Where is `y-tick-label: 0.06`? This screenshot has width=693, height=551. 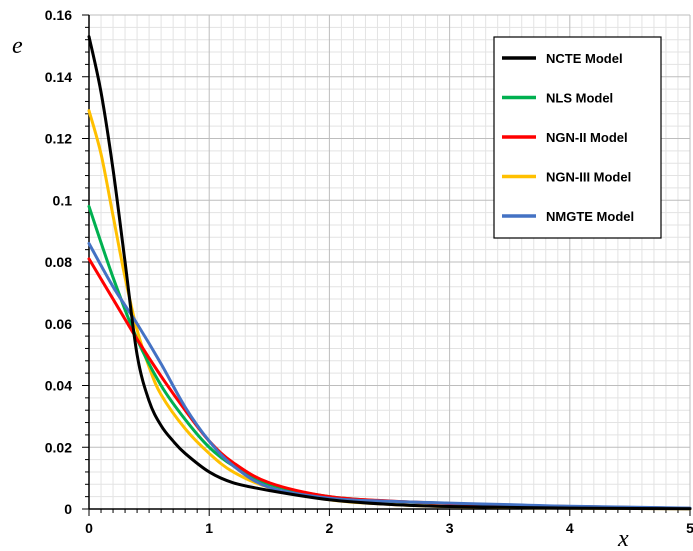 y-tick-label: 0.06 is located at coordinates (58, 324).